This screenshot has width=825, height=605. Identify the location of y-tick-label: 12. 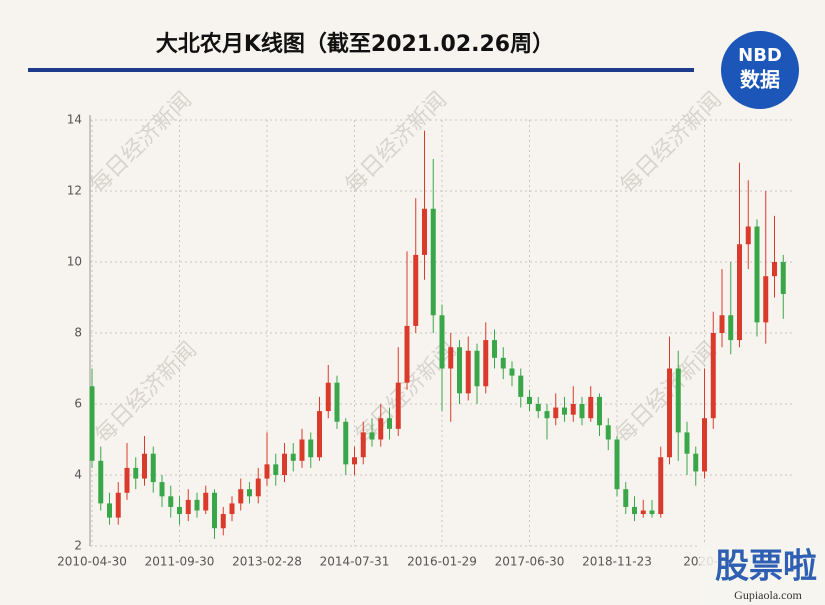
(74, 191).